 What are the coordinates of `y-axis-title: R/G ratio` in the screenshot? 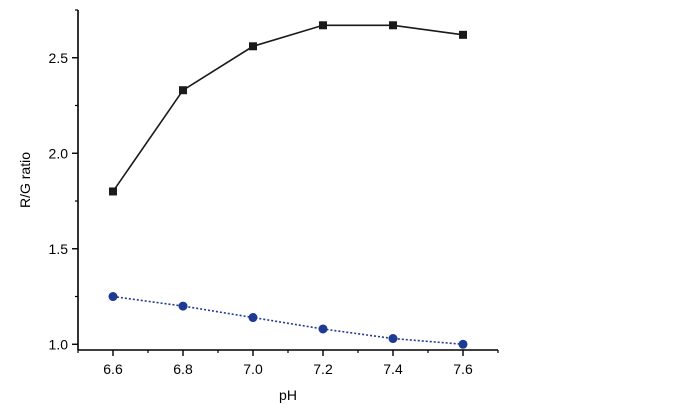 It's located at (25, 180).